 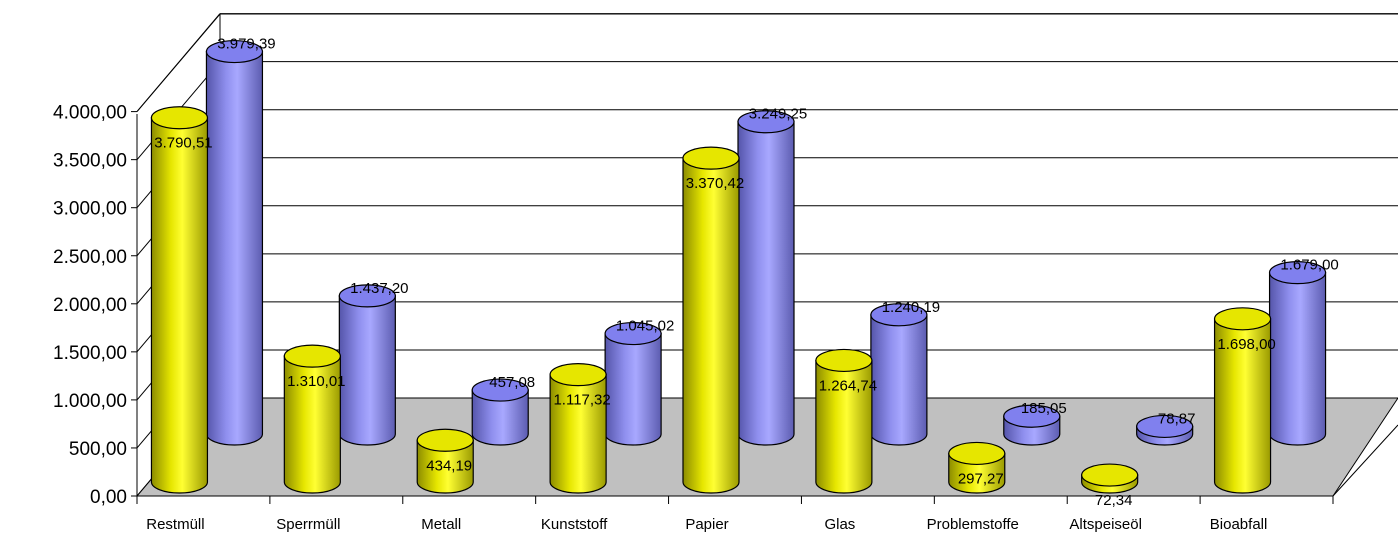 What do you see at coordinates (778, 114) in the screenshot?
I see `data-label-series2: 3.249,25` at bounding box center [778, 114].